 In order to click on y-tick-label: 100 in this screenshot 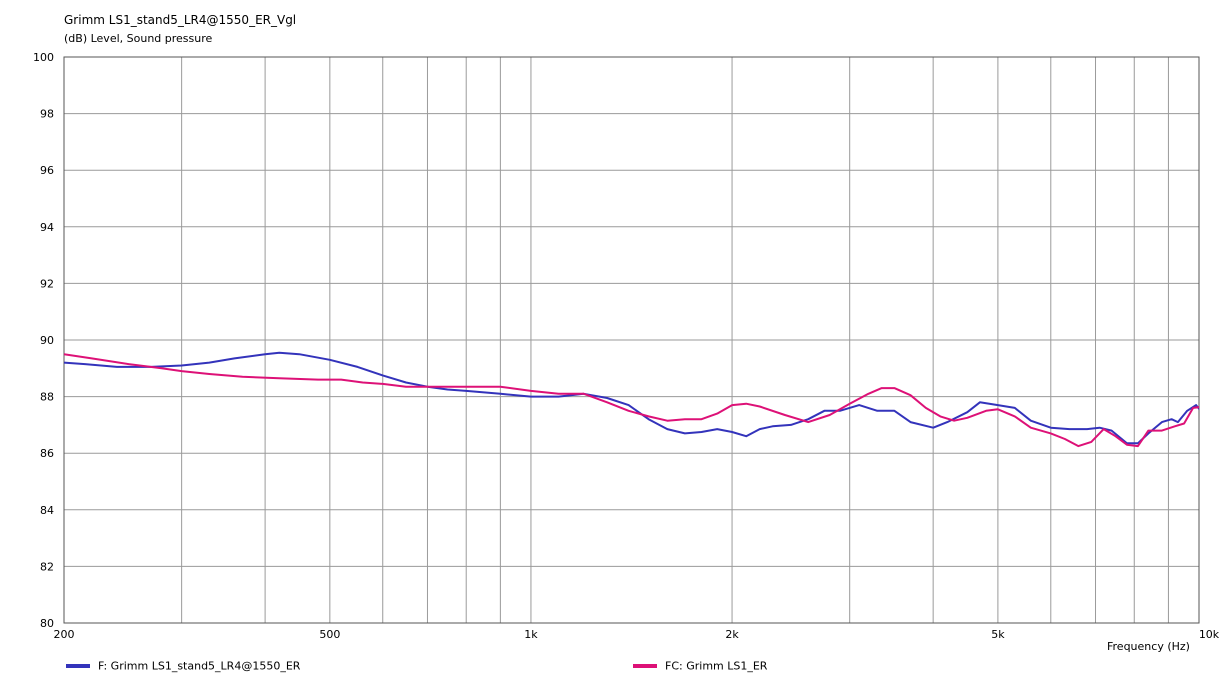, I will do `click(43, 57)`.